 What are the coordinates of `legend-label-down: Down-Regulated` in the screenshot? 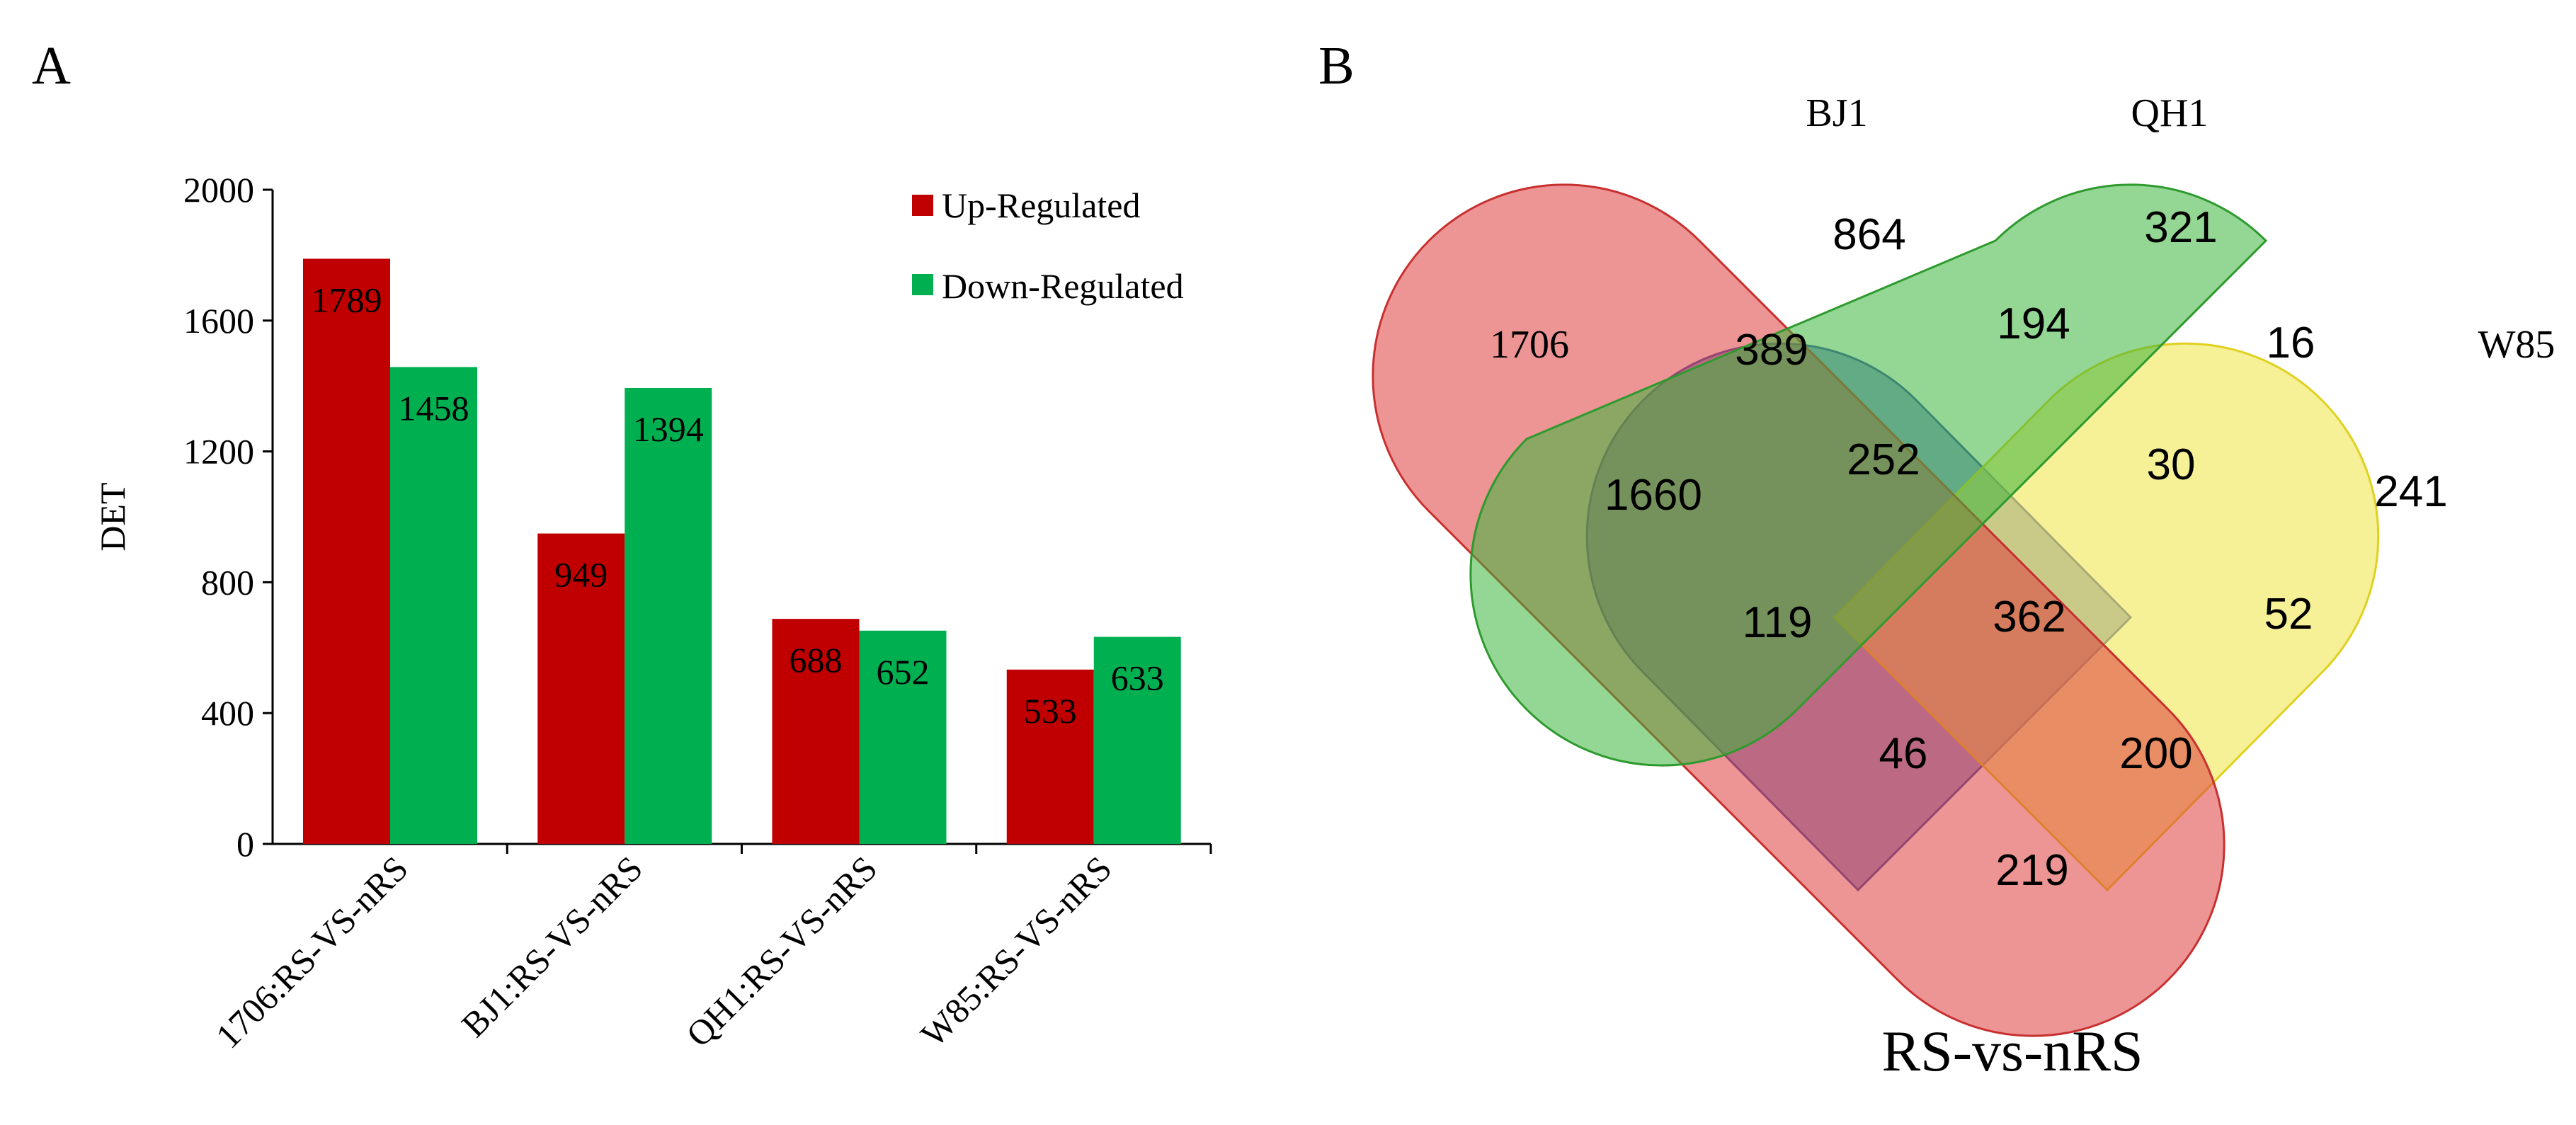 It's located at (1063, 286).